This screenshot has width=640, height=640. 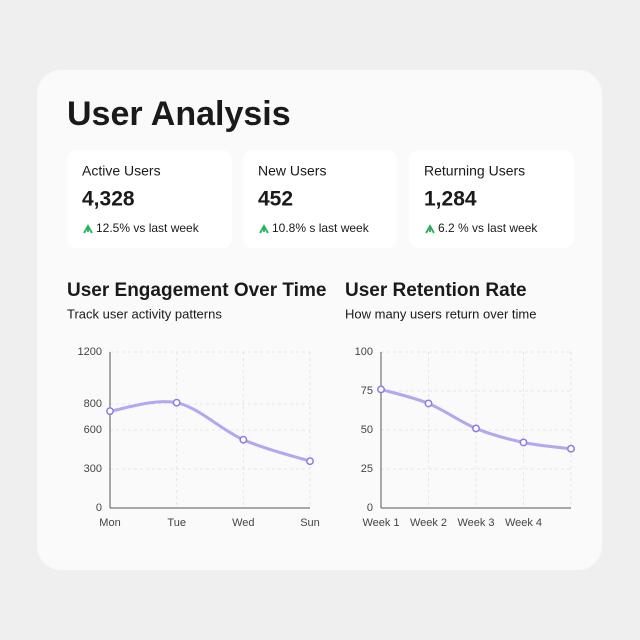 What do you see at coordinates (475, 523) in the screenshot?
I see `x-tick-label: Week 3` at bounding box center [475, 523].